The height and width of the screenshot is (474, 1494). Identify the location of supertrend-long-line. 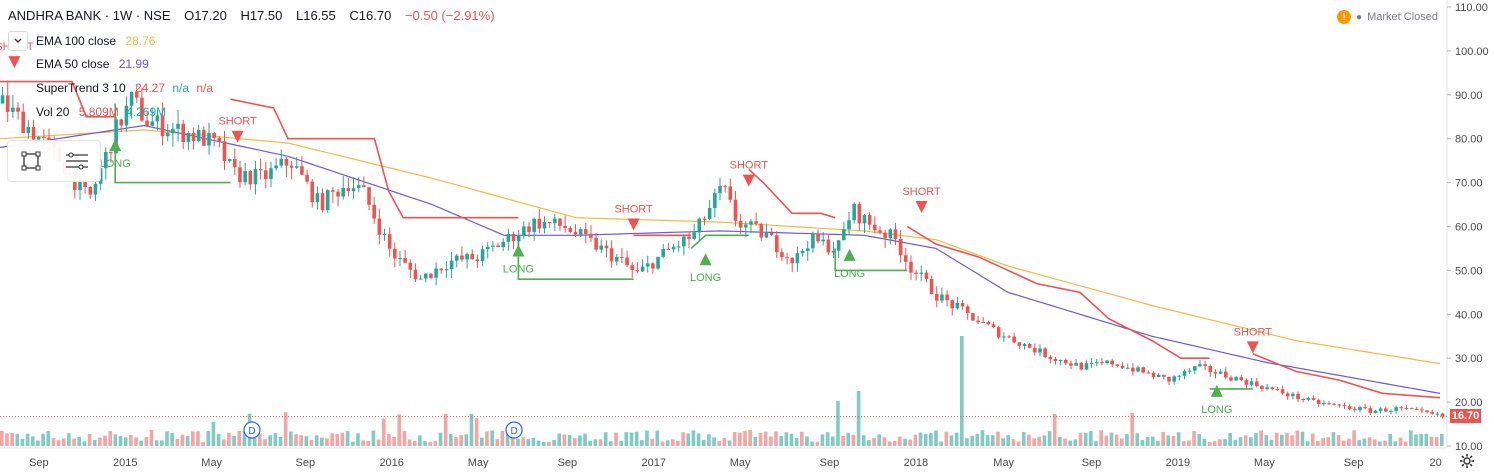
(719, 241).